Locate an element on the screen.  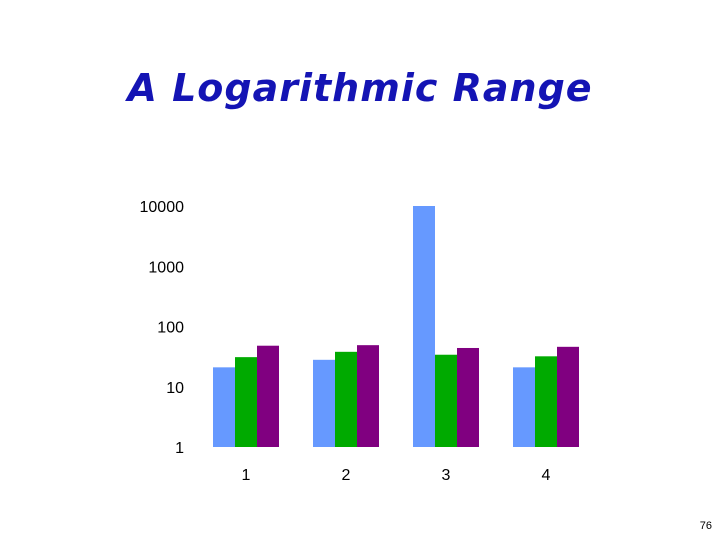
bar-cat3-series2 is located at coordinates (446, 400).